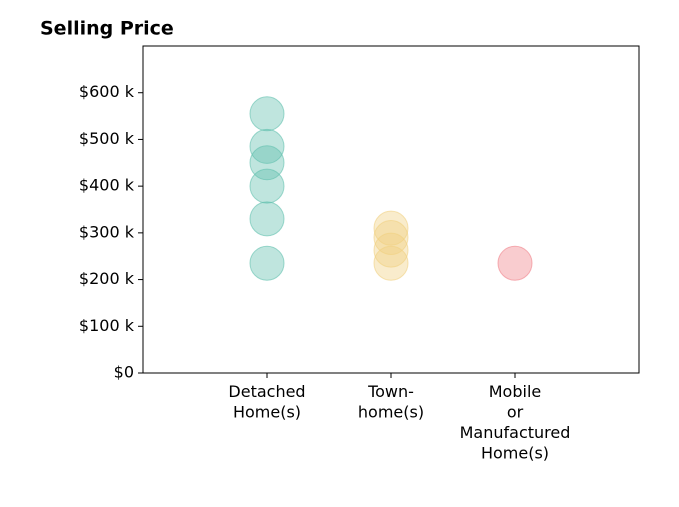 The width and height of the screenshot is (679, 507). Describe the element at coordinates (266, 391) in the screenshot. I see `x-tick-label-line: Detached` at that location.